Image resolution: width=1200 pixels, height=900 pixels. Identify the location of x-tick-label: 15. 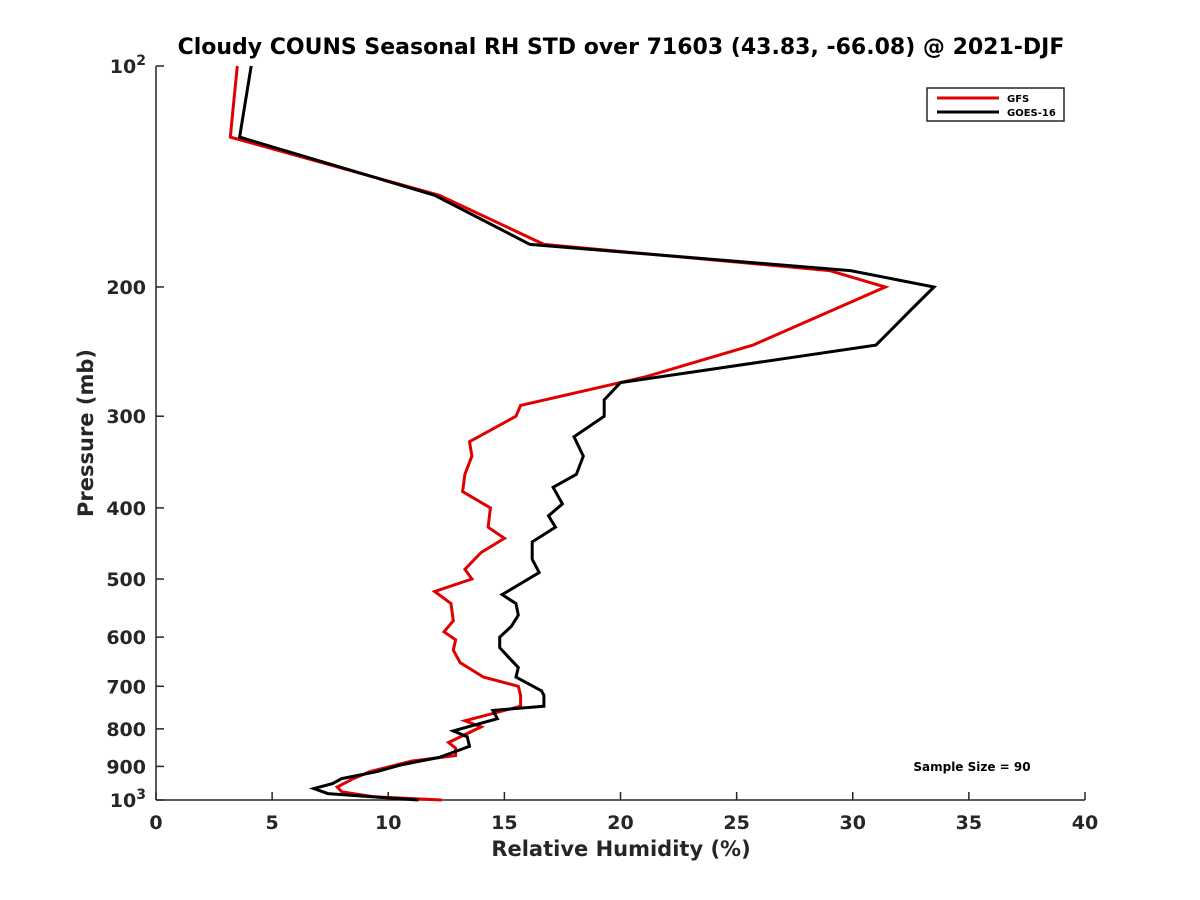
(504, 823).